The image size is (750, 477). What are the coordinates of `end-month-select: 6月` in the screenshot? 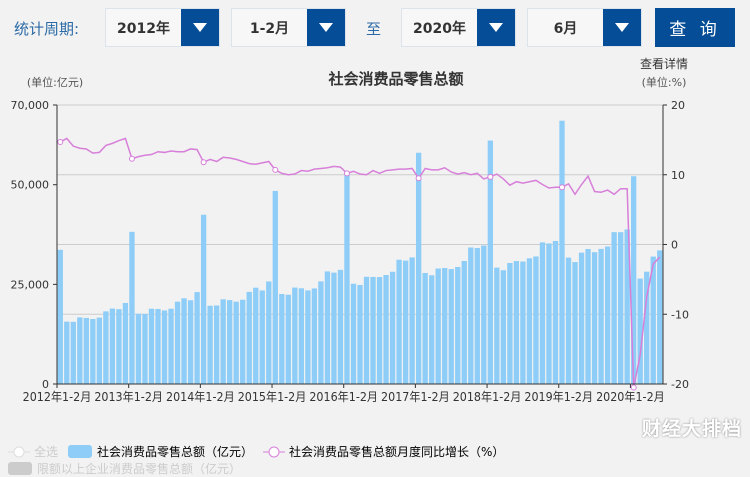 It's located at (584, 27).